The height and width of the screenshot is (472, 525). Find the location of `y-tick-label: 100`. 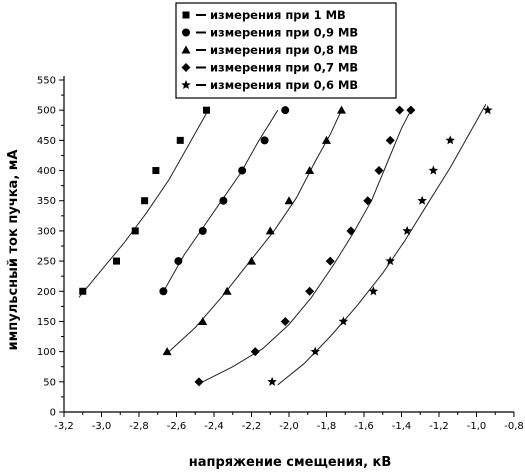

y-tick-label: 100 is located at coordinates (46, 352).